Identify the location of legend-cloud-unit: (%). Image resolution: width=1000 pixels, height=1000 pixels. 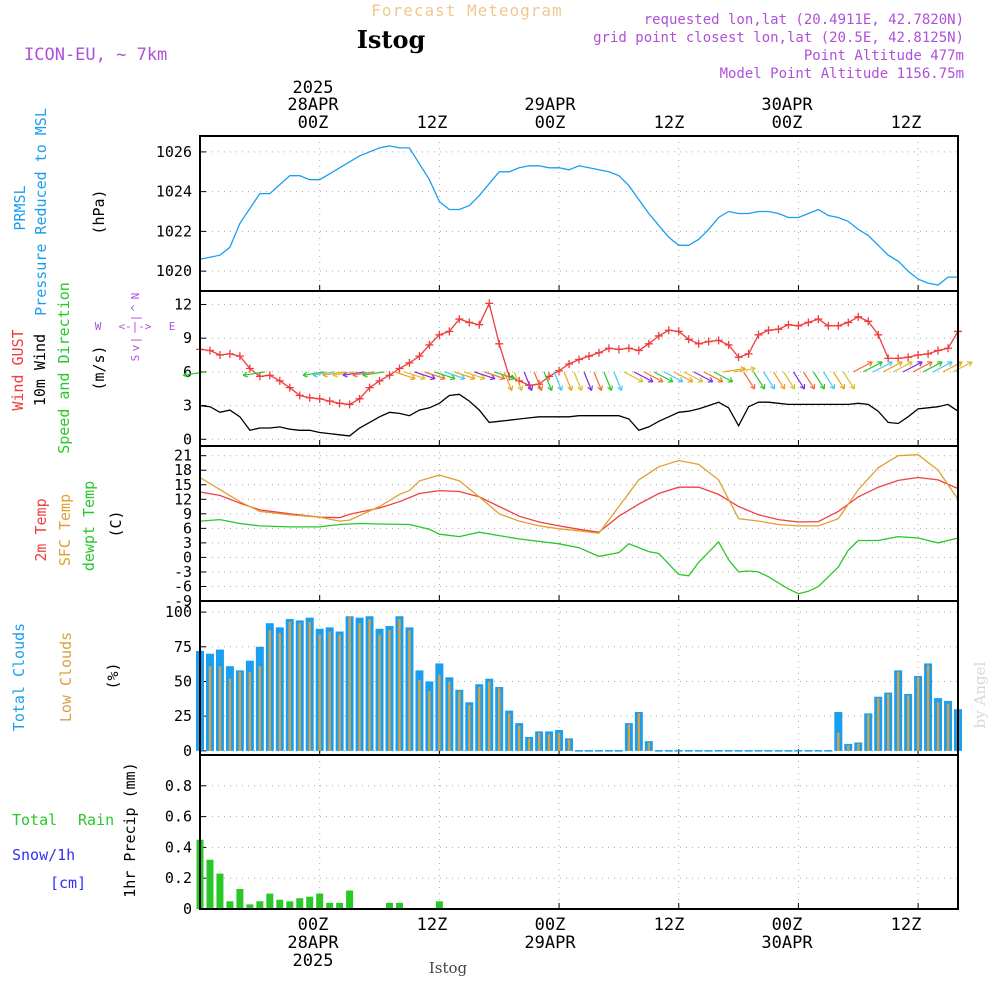
(113, 675).